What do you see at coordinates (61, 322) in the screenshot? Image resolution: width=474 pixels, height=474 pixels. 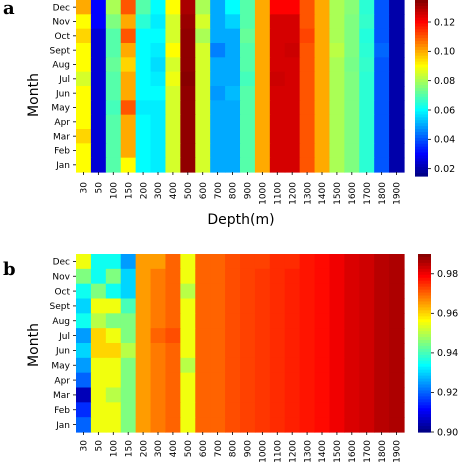 I see `y-tick-label: Aug` at bounding box center [61, 322].